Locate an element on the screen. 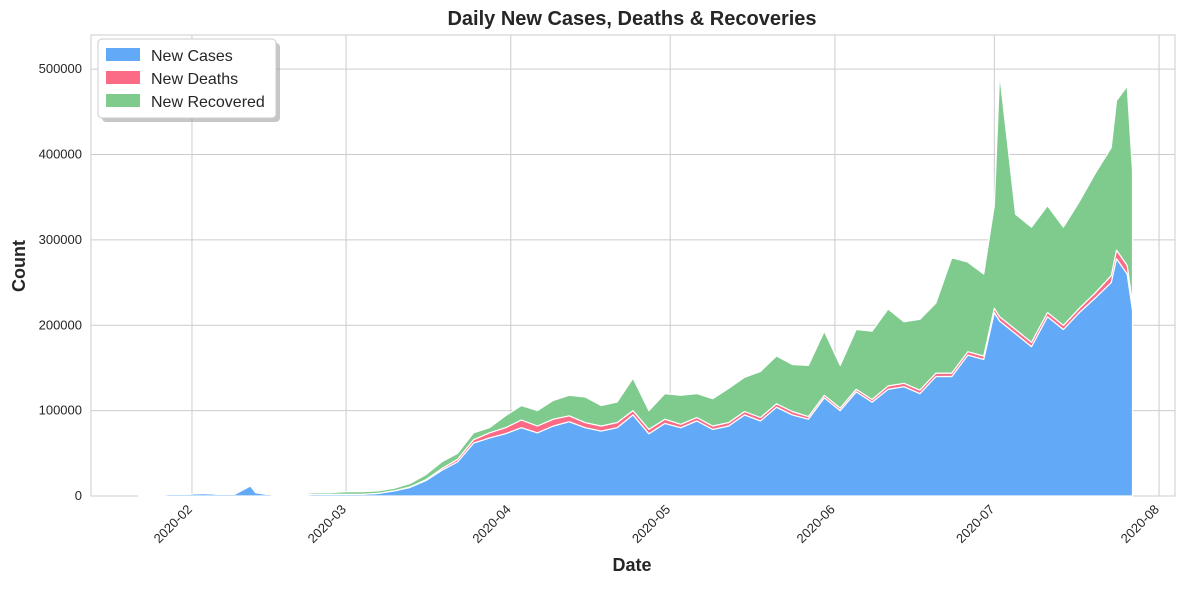  x-tick-label: 2020-05 is located at coordinates (651, 524).